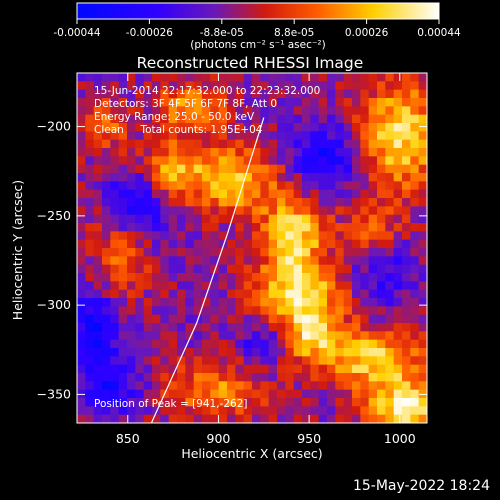  I want to click on footer-timestamp: 15-May-2022 18:24, so click(421, 486).